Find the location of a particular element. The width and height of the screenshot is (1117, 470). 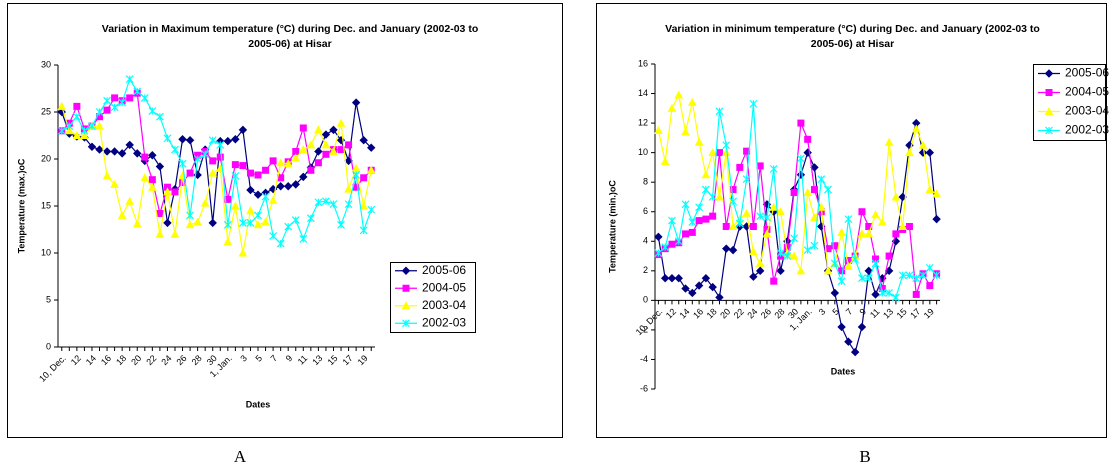

x-tick-label: 24 is located at coordinates (752, 313).